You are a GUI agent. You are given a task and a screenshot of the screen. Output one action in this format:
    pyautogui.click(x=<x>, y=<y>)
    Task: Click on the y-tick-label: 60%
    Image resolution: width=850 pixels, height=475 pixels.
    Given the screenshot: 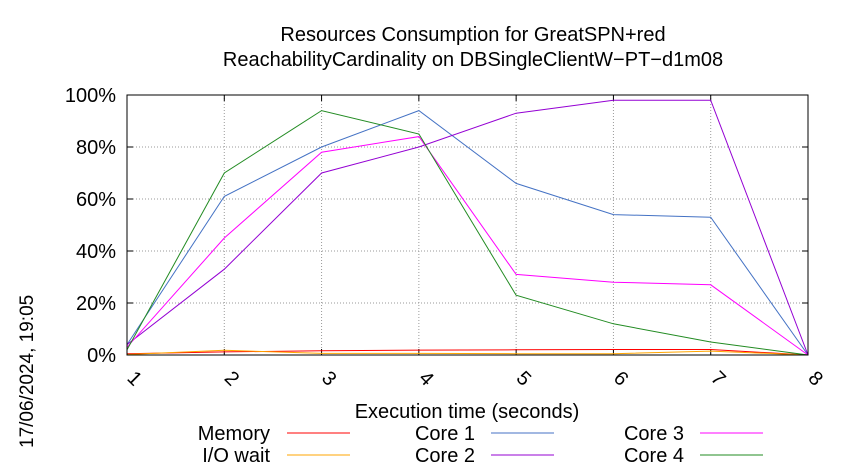 What is the action you would take?
    pyautogui.click(x=96, y=200)
    